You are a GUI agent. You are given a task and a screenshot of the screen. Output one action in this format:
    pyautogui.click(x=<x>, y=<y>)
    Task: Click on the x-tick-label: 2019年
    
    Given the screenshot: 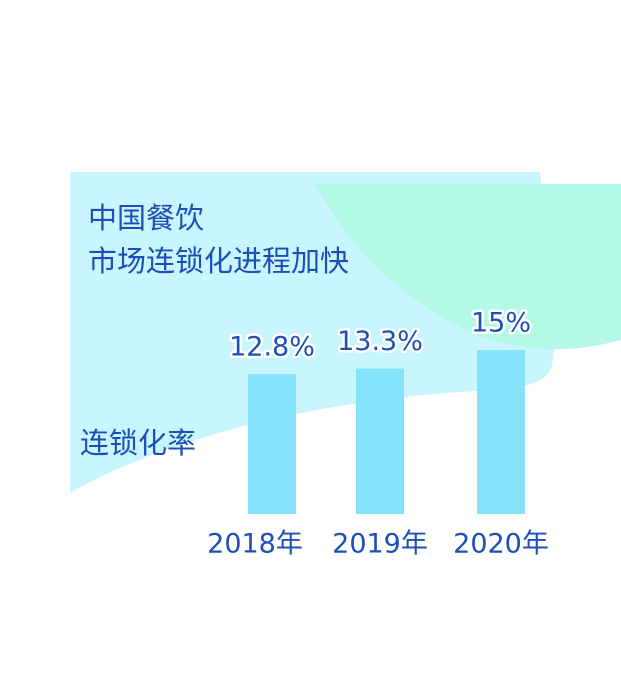 What is the action you would take?
    pyautogui.click(x=380, y=544)
    